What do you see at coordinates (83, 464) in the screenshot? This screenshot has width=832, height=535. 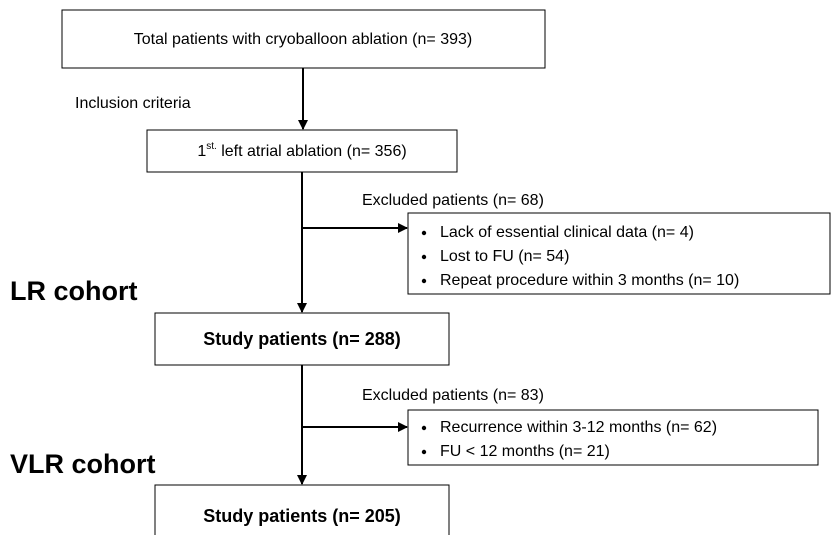 I see `cohort-label: VLR cohort` at bounding box center [83, 464].